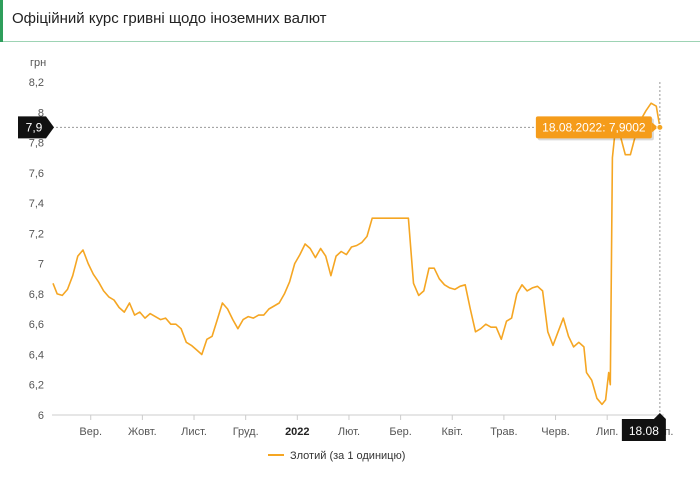 This screenshot has height=477, width=700. What do you see at coordinates (38, 63) in the screenshot?
I see `y-axis-unit: грн` at bounding box center [38, 63].